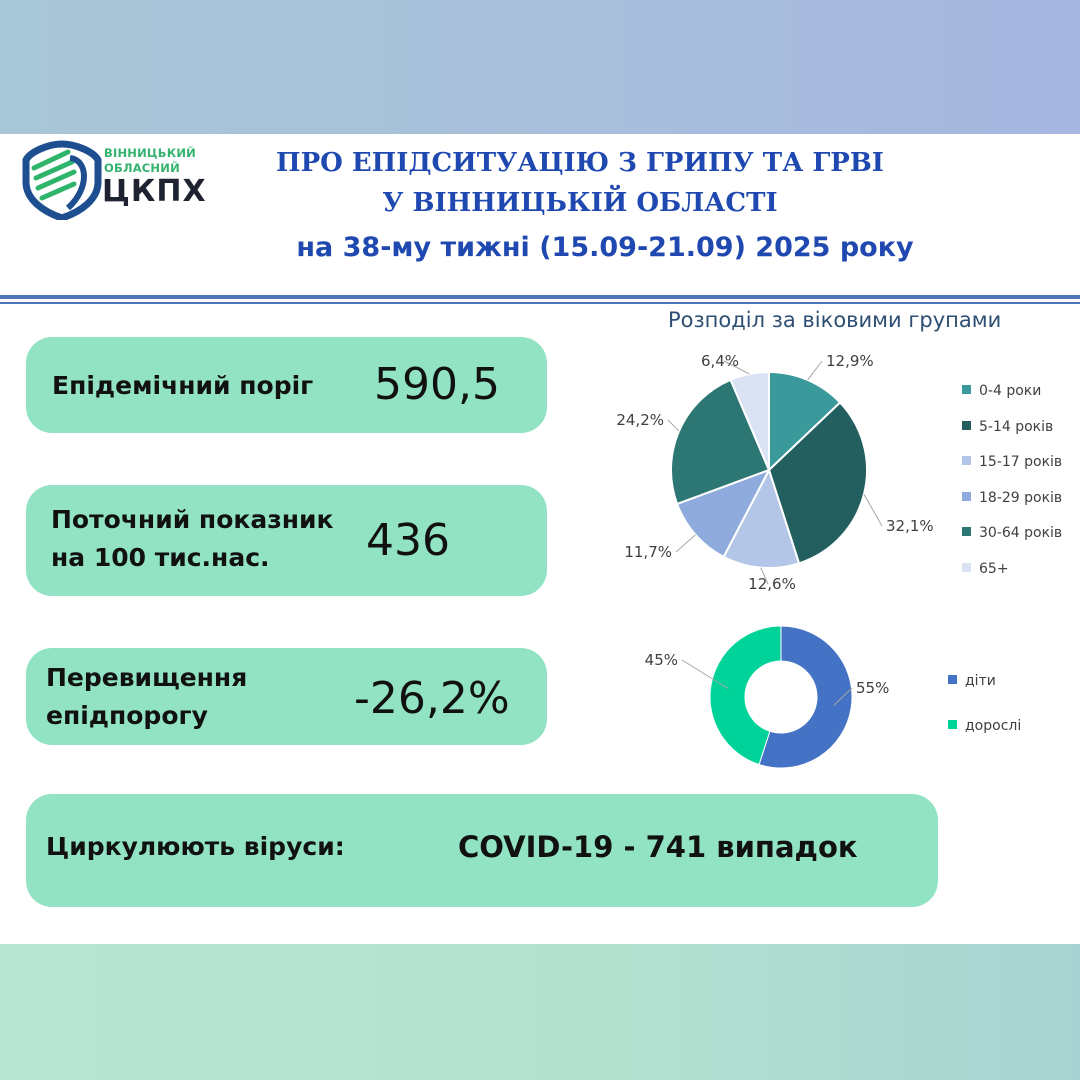 The height and width of the screenshot is (1080, 1080). What do you see at coordinates (658, 847) in the screenshot?
I see `viruses-value: COVID-19 - 741 випадок` at bounding box center [658, 847].